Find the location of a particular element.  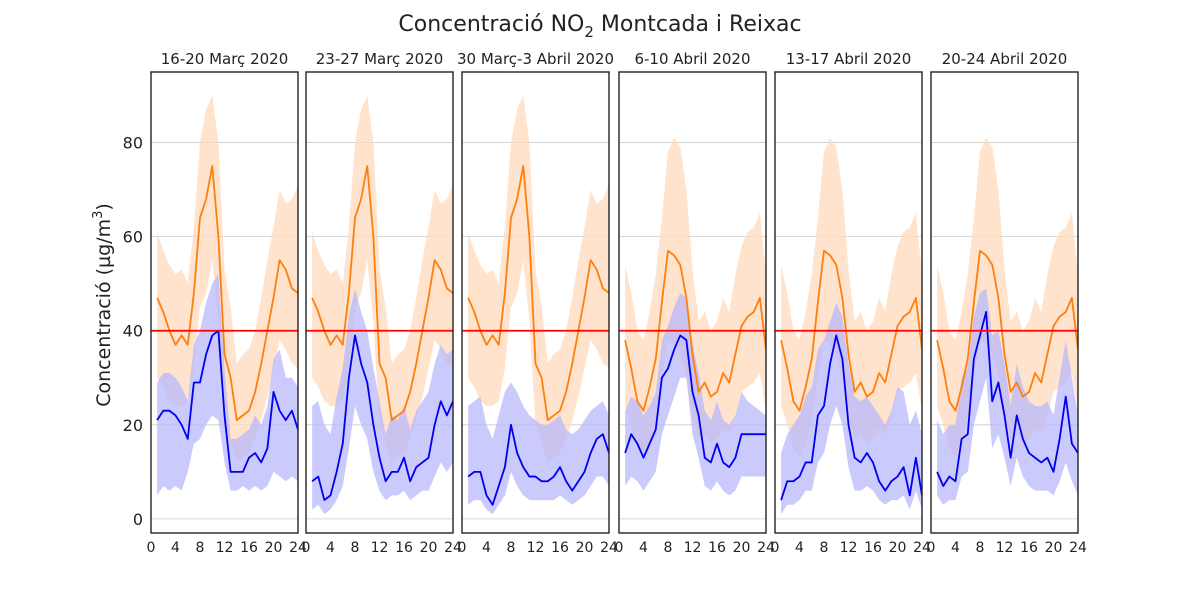

panel-2: 23-27 Març 2020 0 4 8 12 16 20 24 is located at coordinates (382, 303).